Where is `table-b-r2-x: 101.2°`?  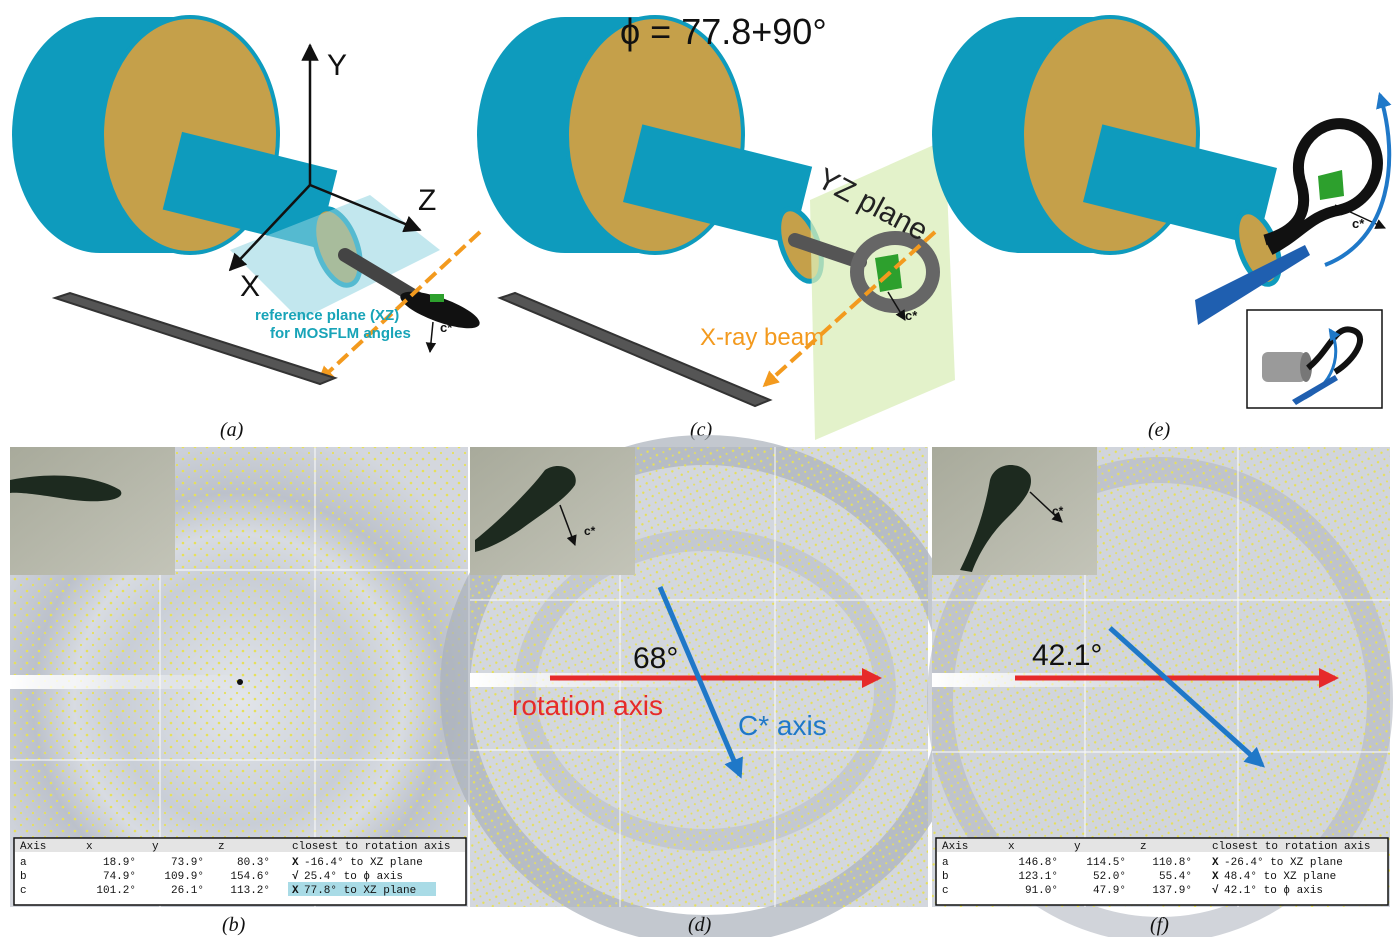
table-b-r2-x: 101.2° is located at coordinates (116, 891).